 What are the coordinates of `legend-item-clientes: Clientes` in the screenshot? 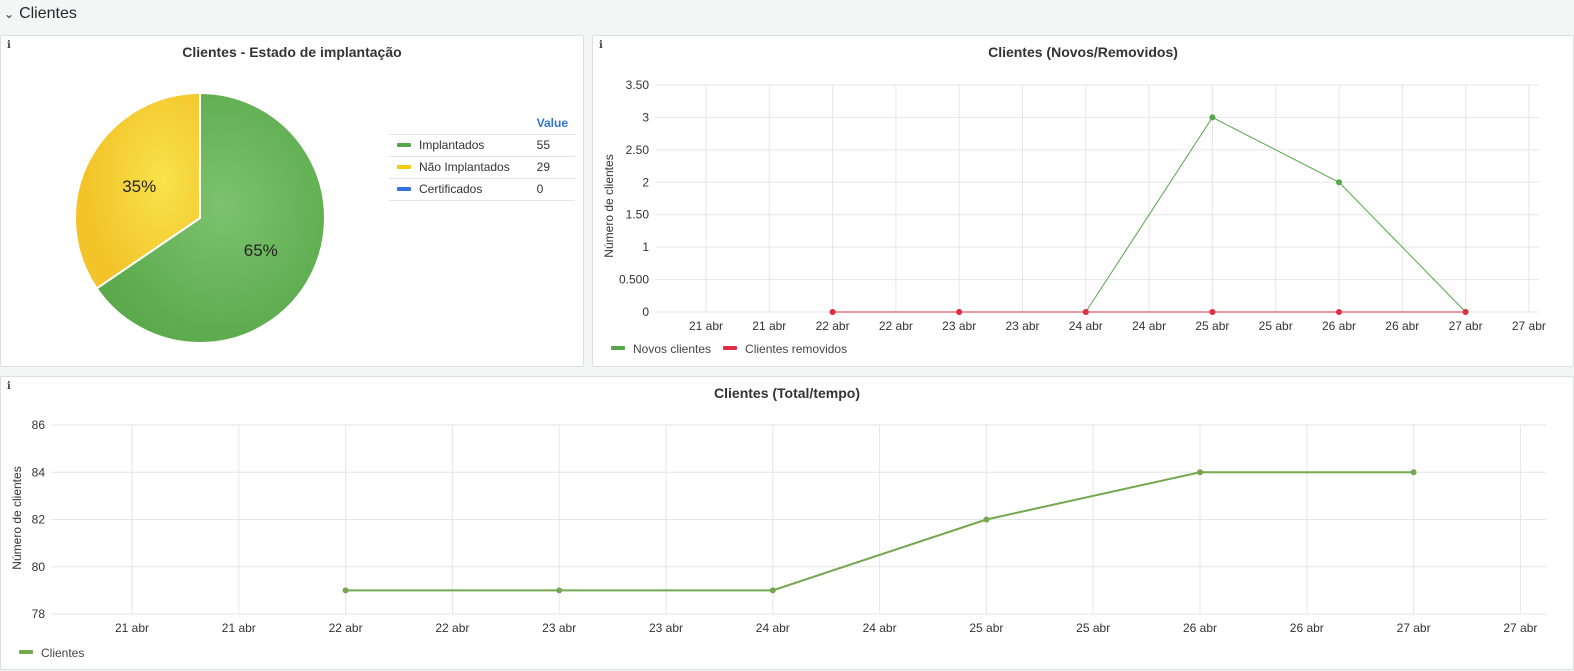 It's located at (51, 653).